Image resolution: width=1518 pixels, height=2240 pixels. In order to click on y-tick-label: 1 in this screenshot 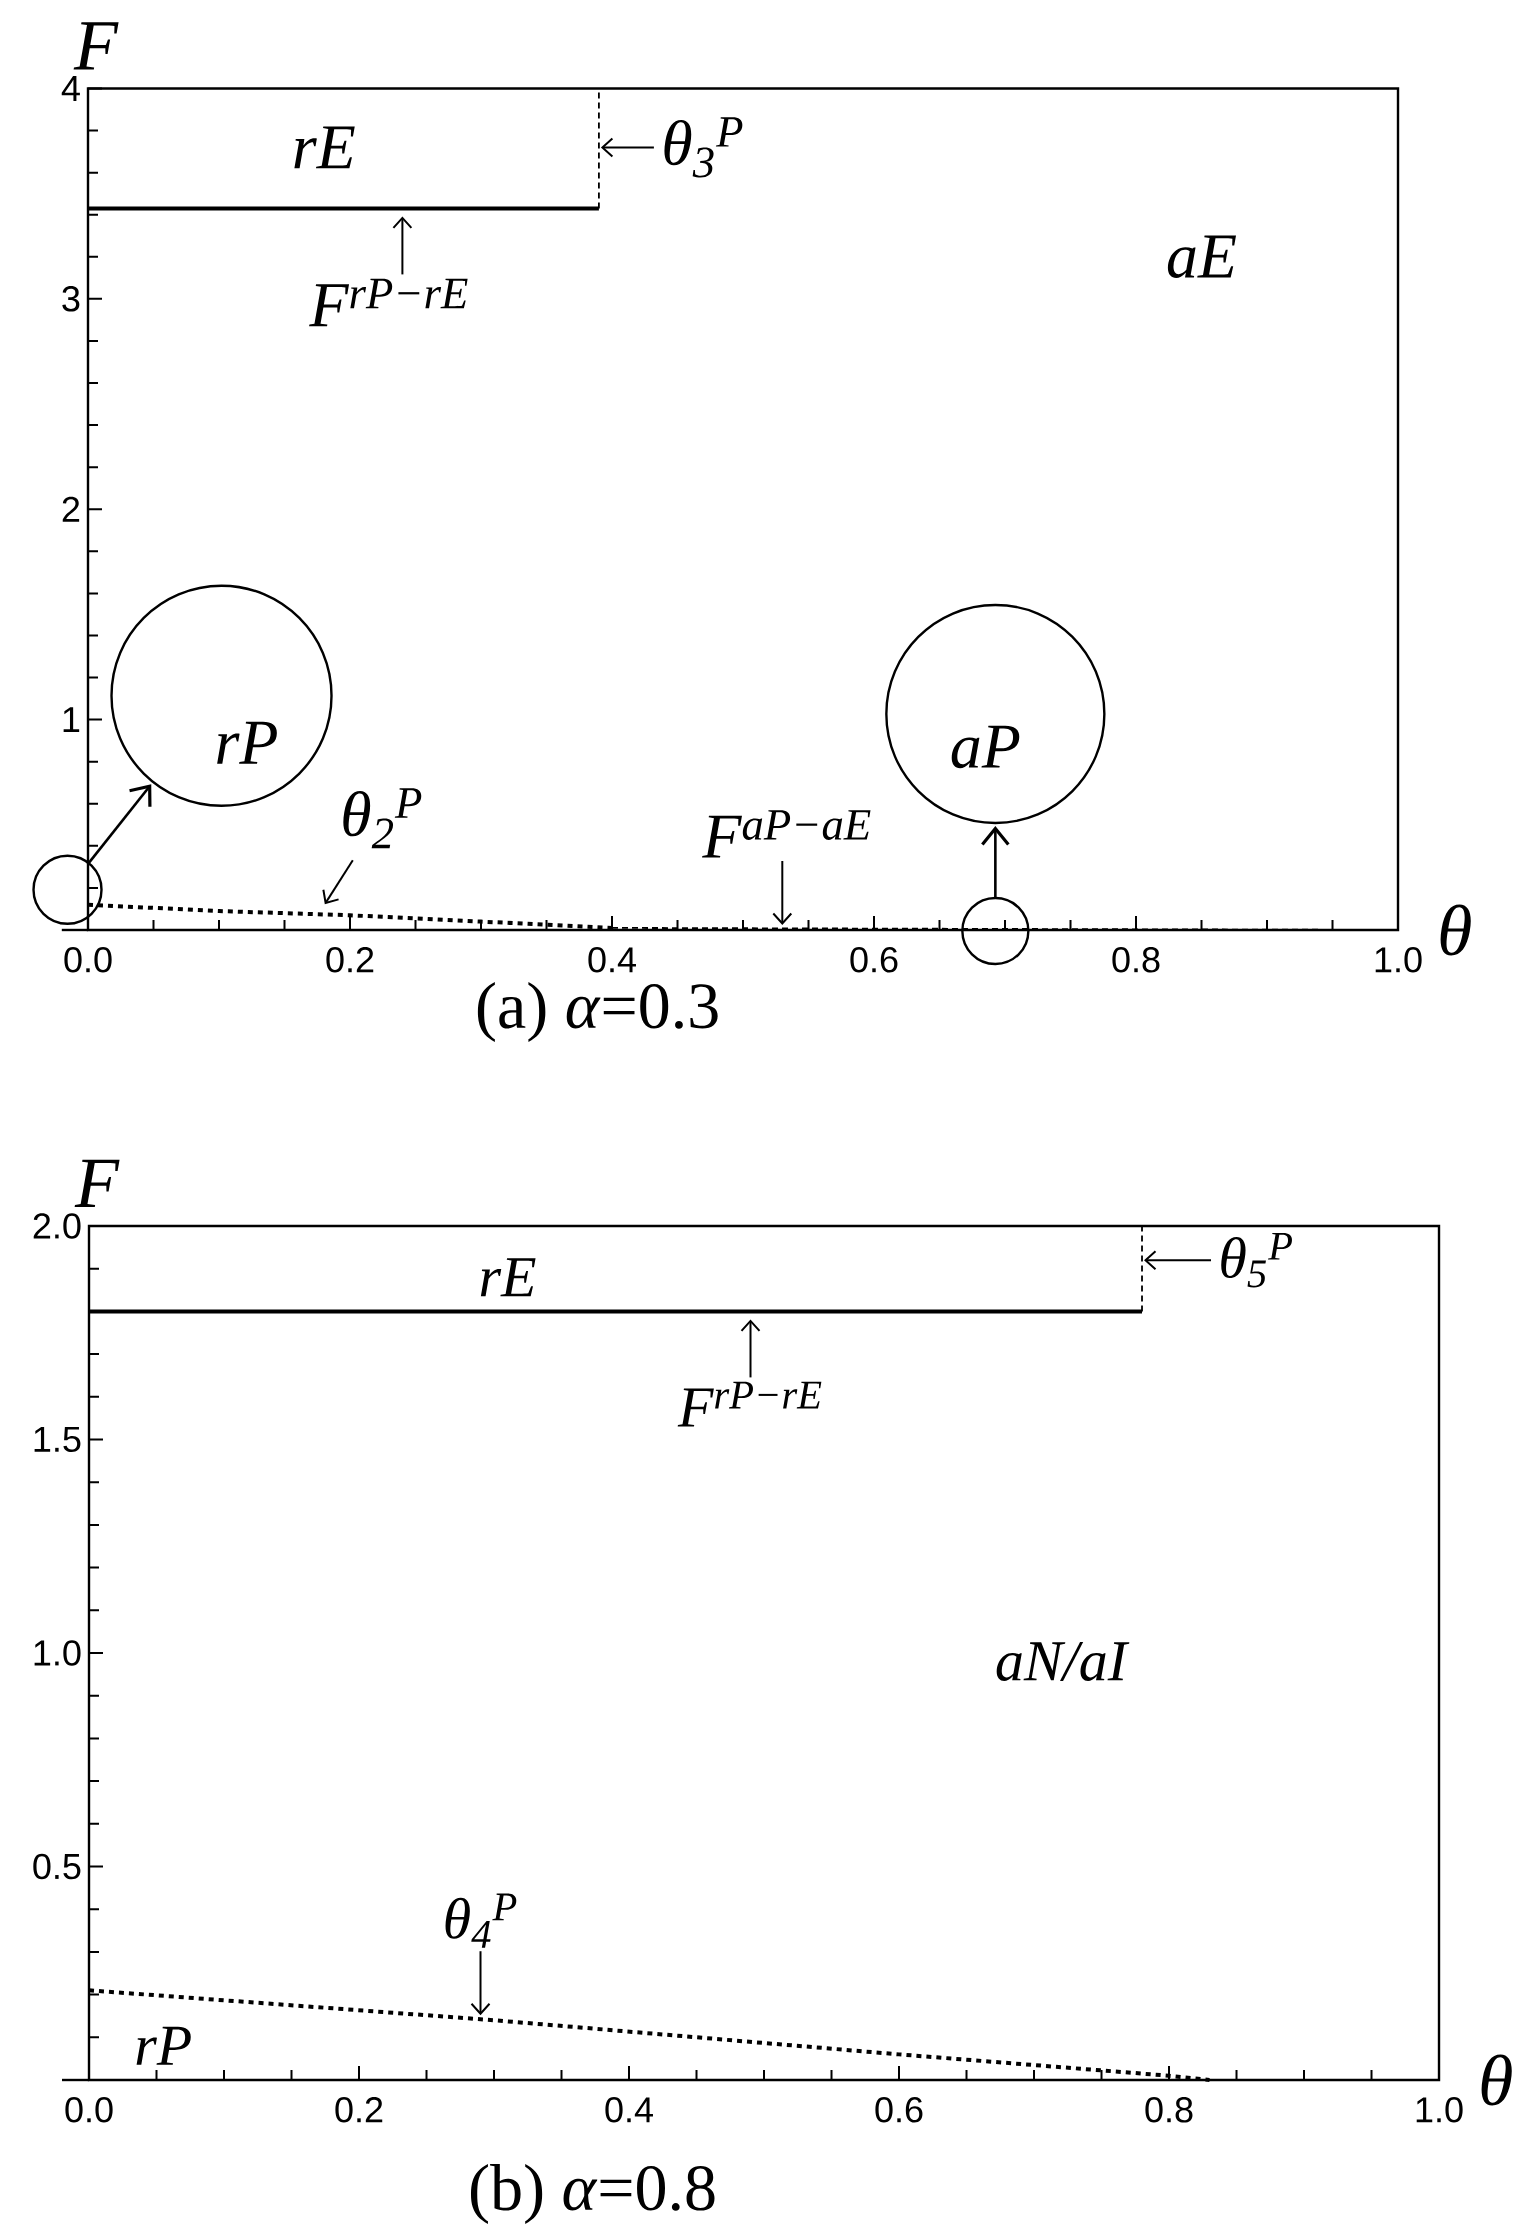, I will do `click(71, 719)`.